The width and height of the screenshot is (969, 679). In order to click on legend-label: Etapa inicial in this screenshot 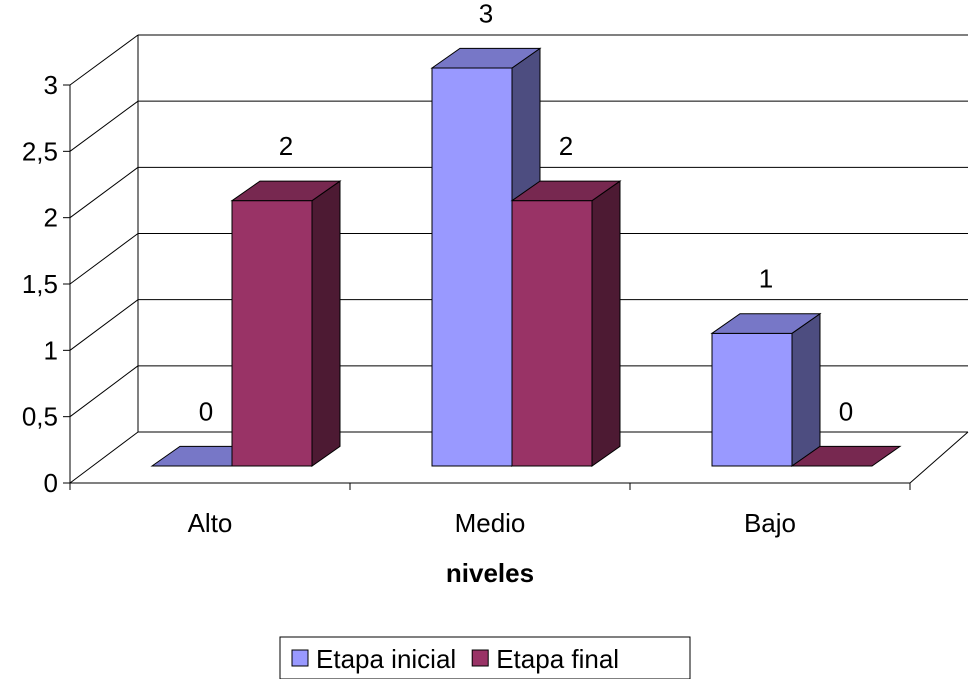, I will do `click(386, 659)`.